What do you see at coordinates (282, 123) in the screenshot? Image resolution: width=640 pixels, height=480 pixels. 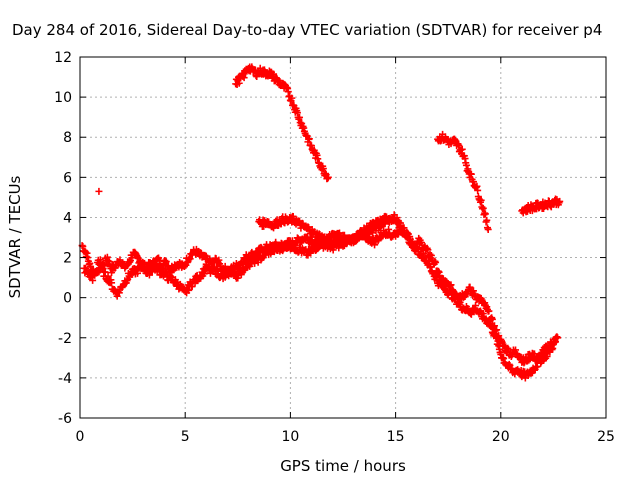 I see `series-arc-high` at bounding box center [282, 123].